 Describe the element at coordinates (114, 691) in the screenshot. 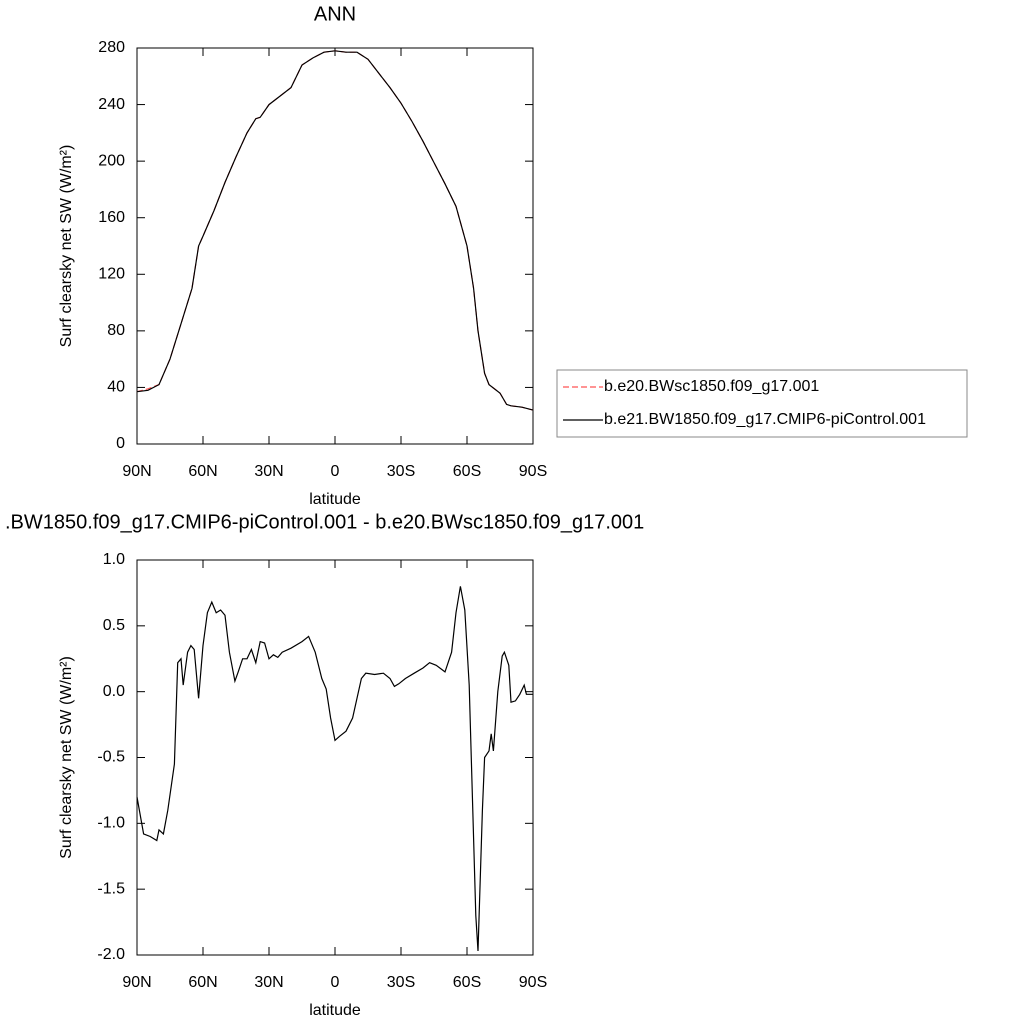

I see `y-tick-label: 0.0` at that location.